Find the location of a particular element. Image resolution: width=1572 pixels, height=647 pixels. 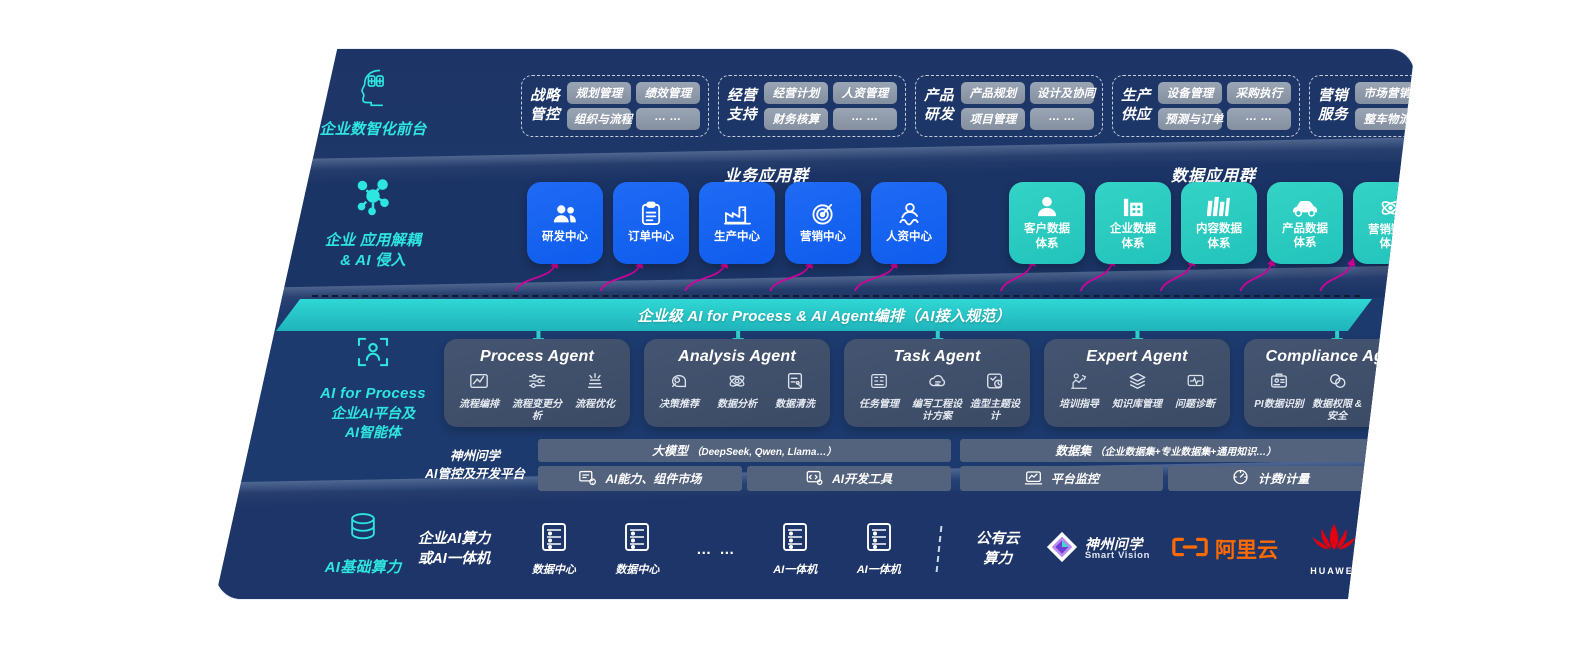

domain-name-line1: 生产 is located at coordinates (1136, 96).